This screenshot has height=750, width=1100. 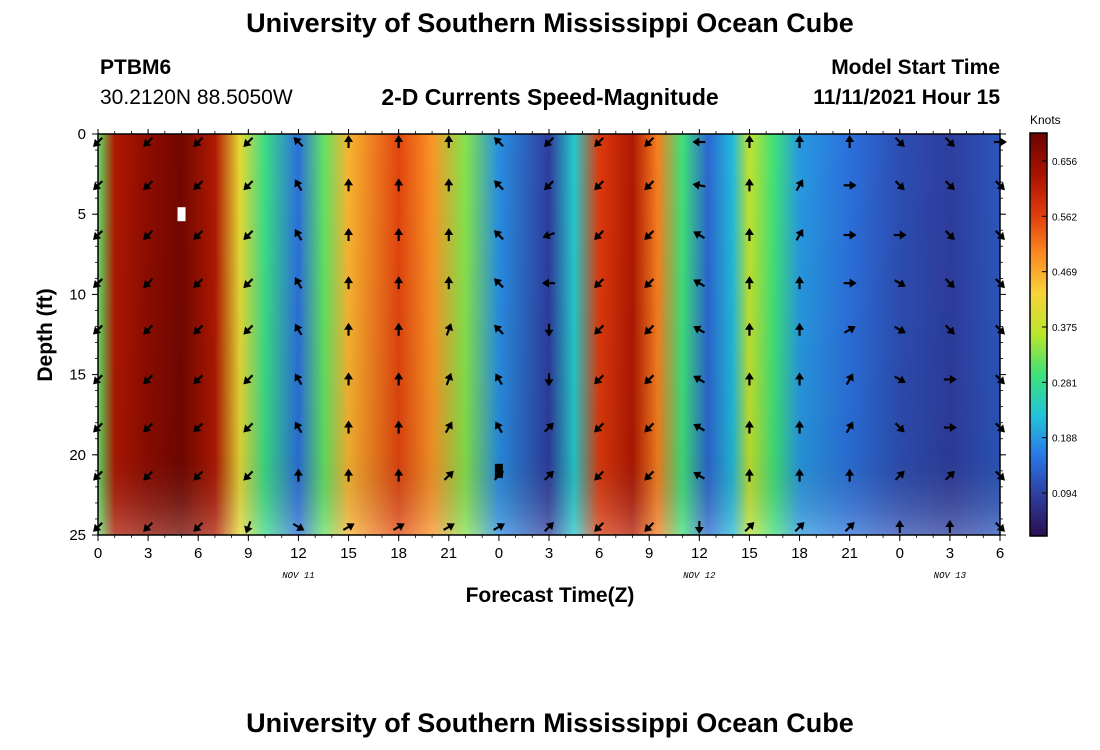 What do you see at coordinates (799, 553) in the screenshot?
I see `x-tick-label: 18` at bounding box center [799, 553].